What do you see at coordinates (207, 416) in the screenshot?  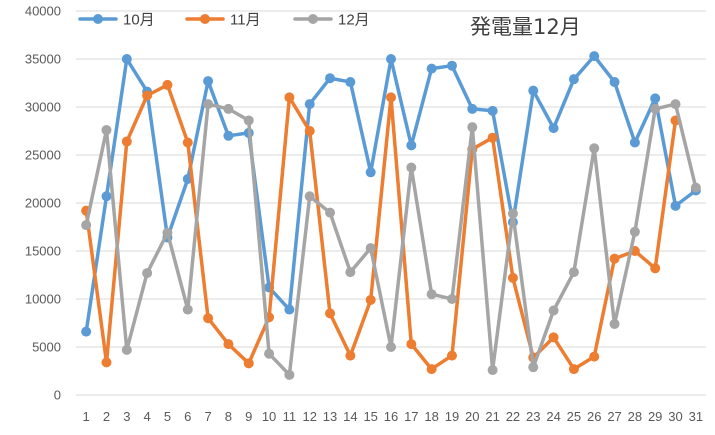 I see `x-tick-label: 7` at bounding box center [207, 416].